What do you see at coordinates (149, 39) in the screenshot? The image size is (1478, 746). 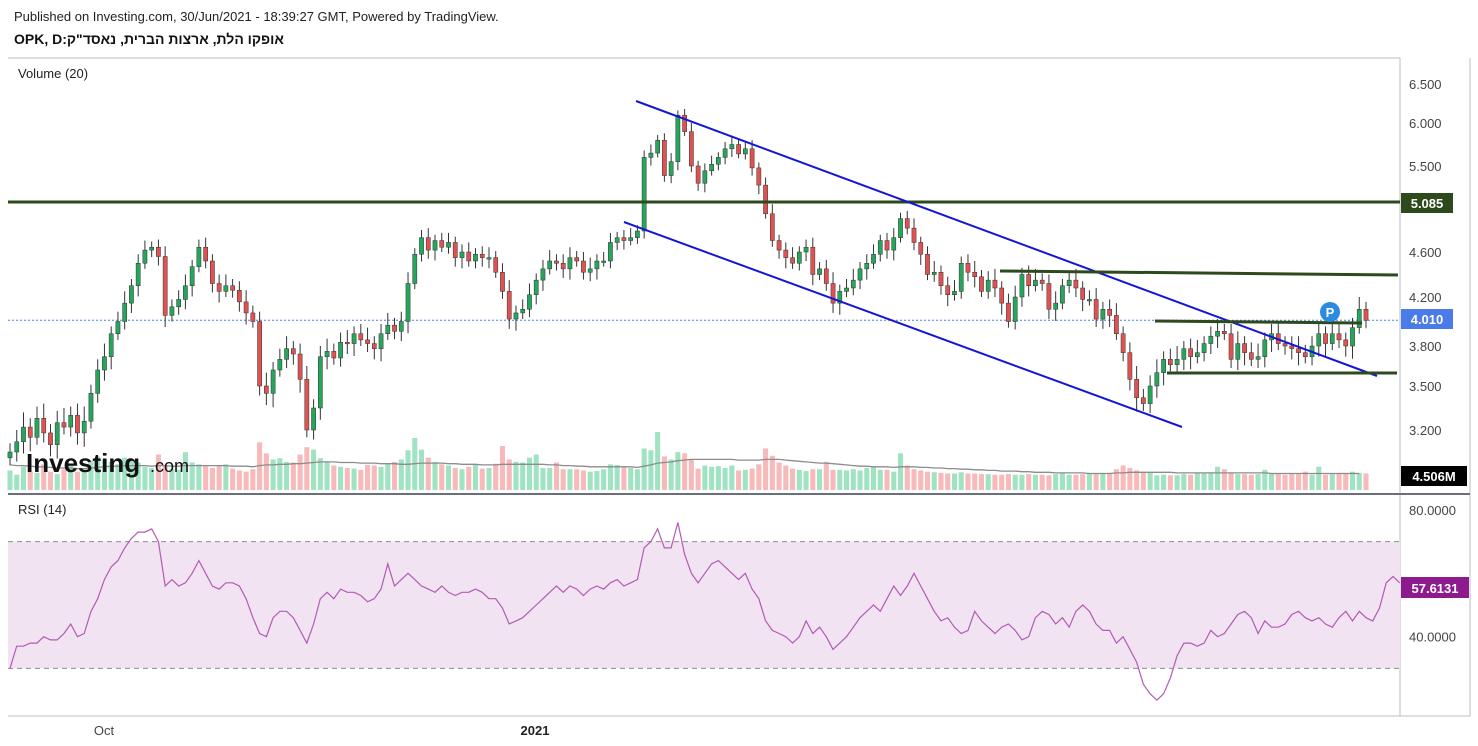 I see `symbol-title: אופקו הלת, ארצות הברית, נאסד"ק:OPK, D` at bounding box center [149, 39].